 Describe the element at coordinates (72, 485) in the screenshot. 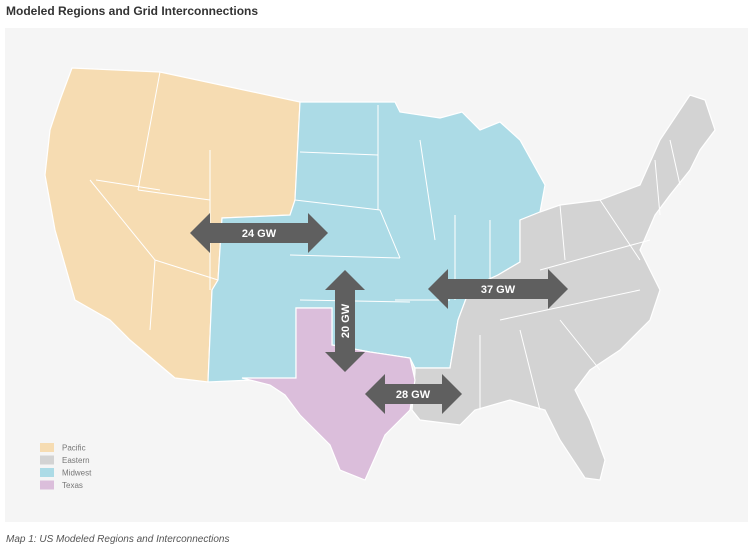

I see `legend-label: Texas` at that location.